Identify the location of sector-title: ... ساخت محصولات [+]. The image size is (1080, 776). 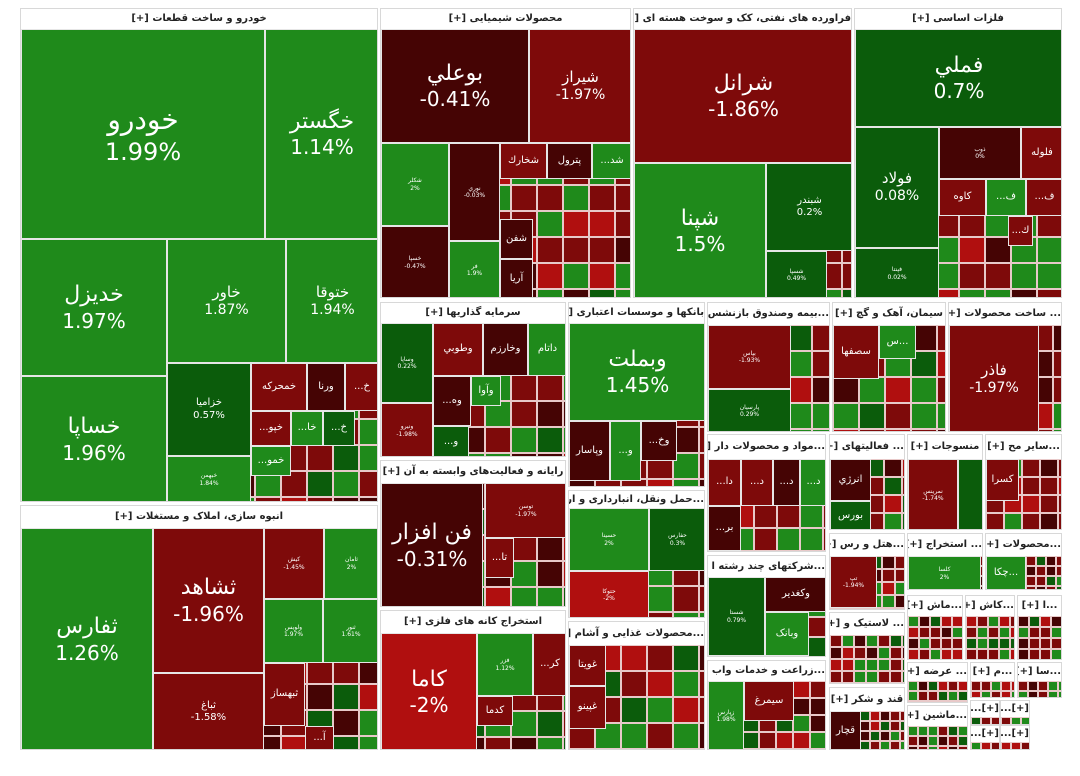
(1005, 314).